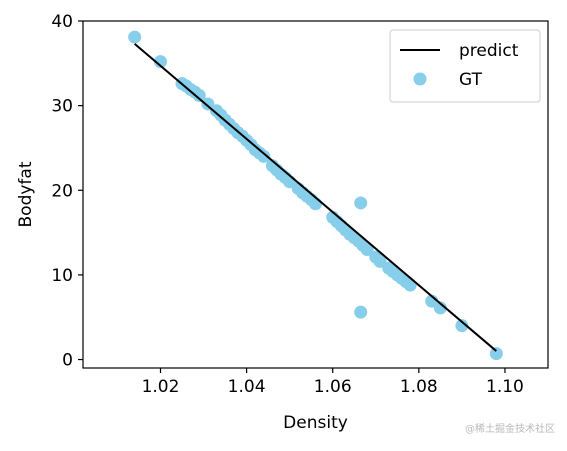 The width and height of the screenshot is (567, 451). I want to click on x-tick-label: 1.10, so click(505, 387).